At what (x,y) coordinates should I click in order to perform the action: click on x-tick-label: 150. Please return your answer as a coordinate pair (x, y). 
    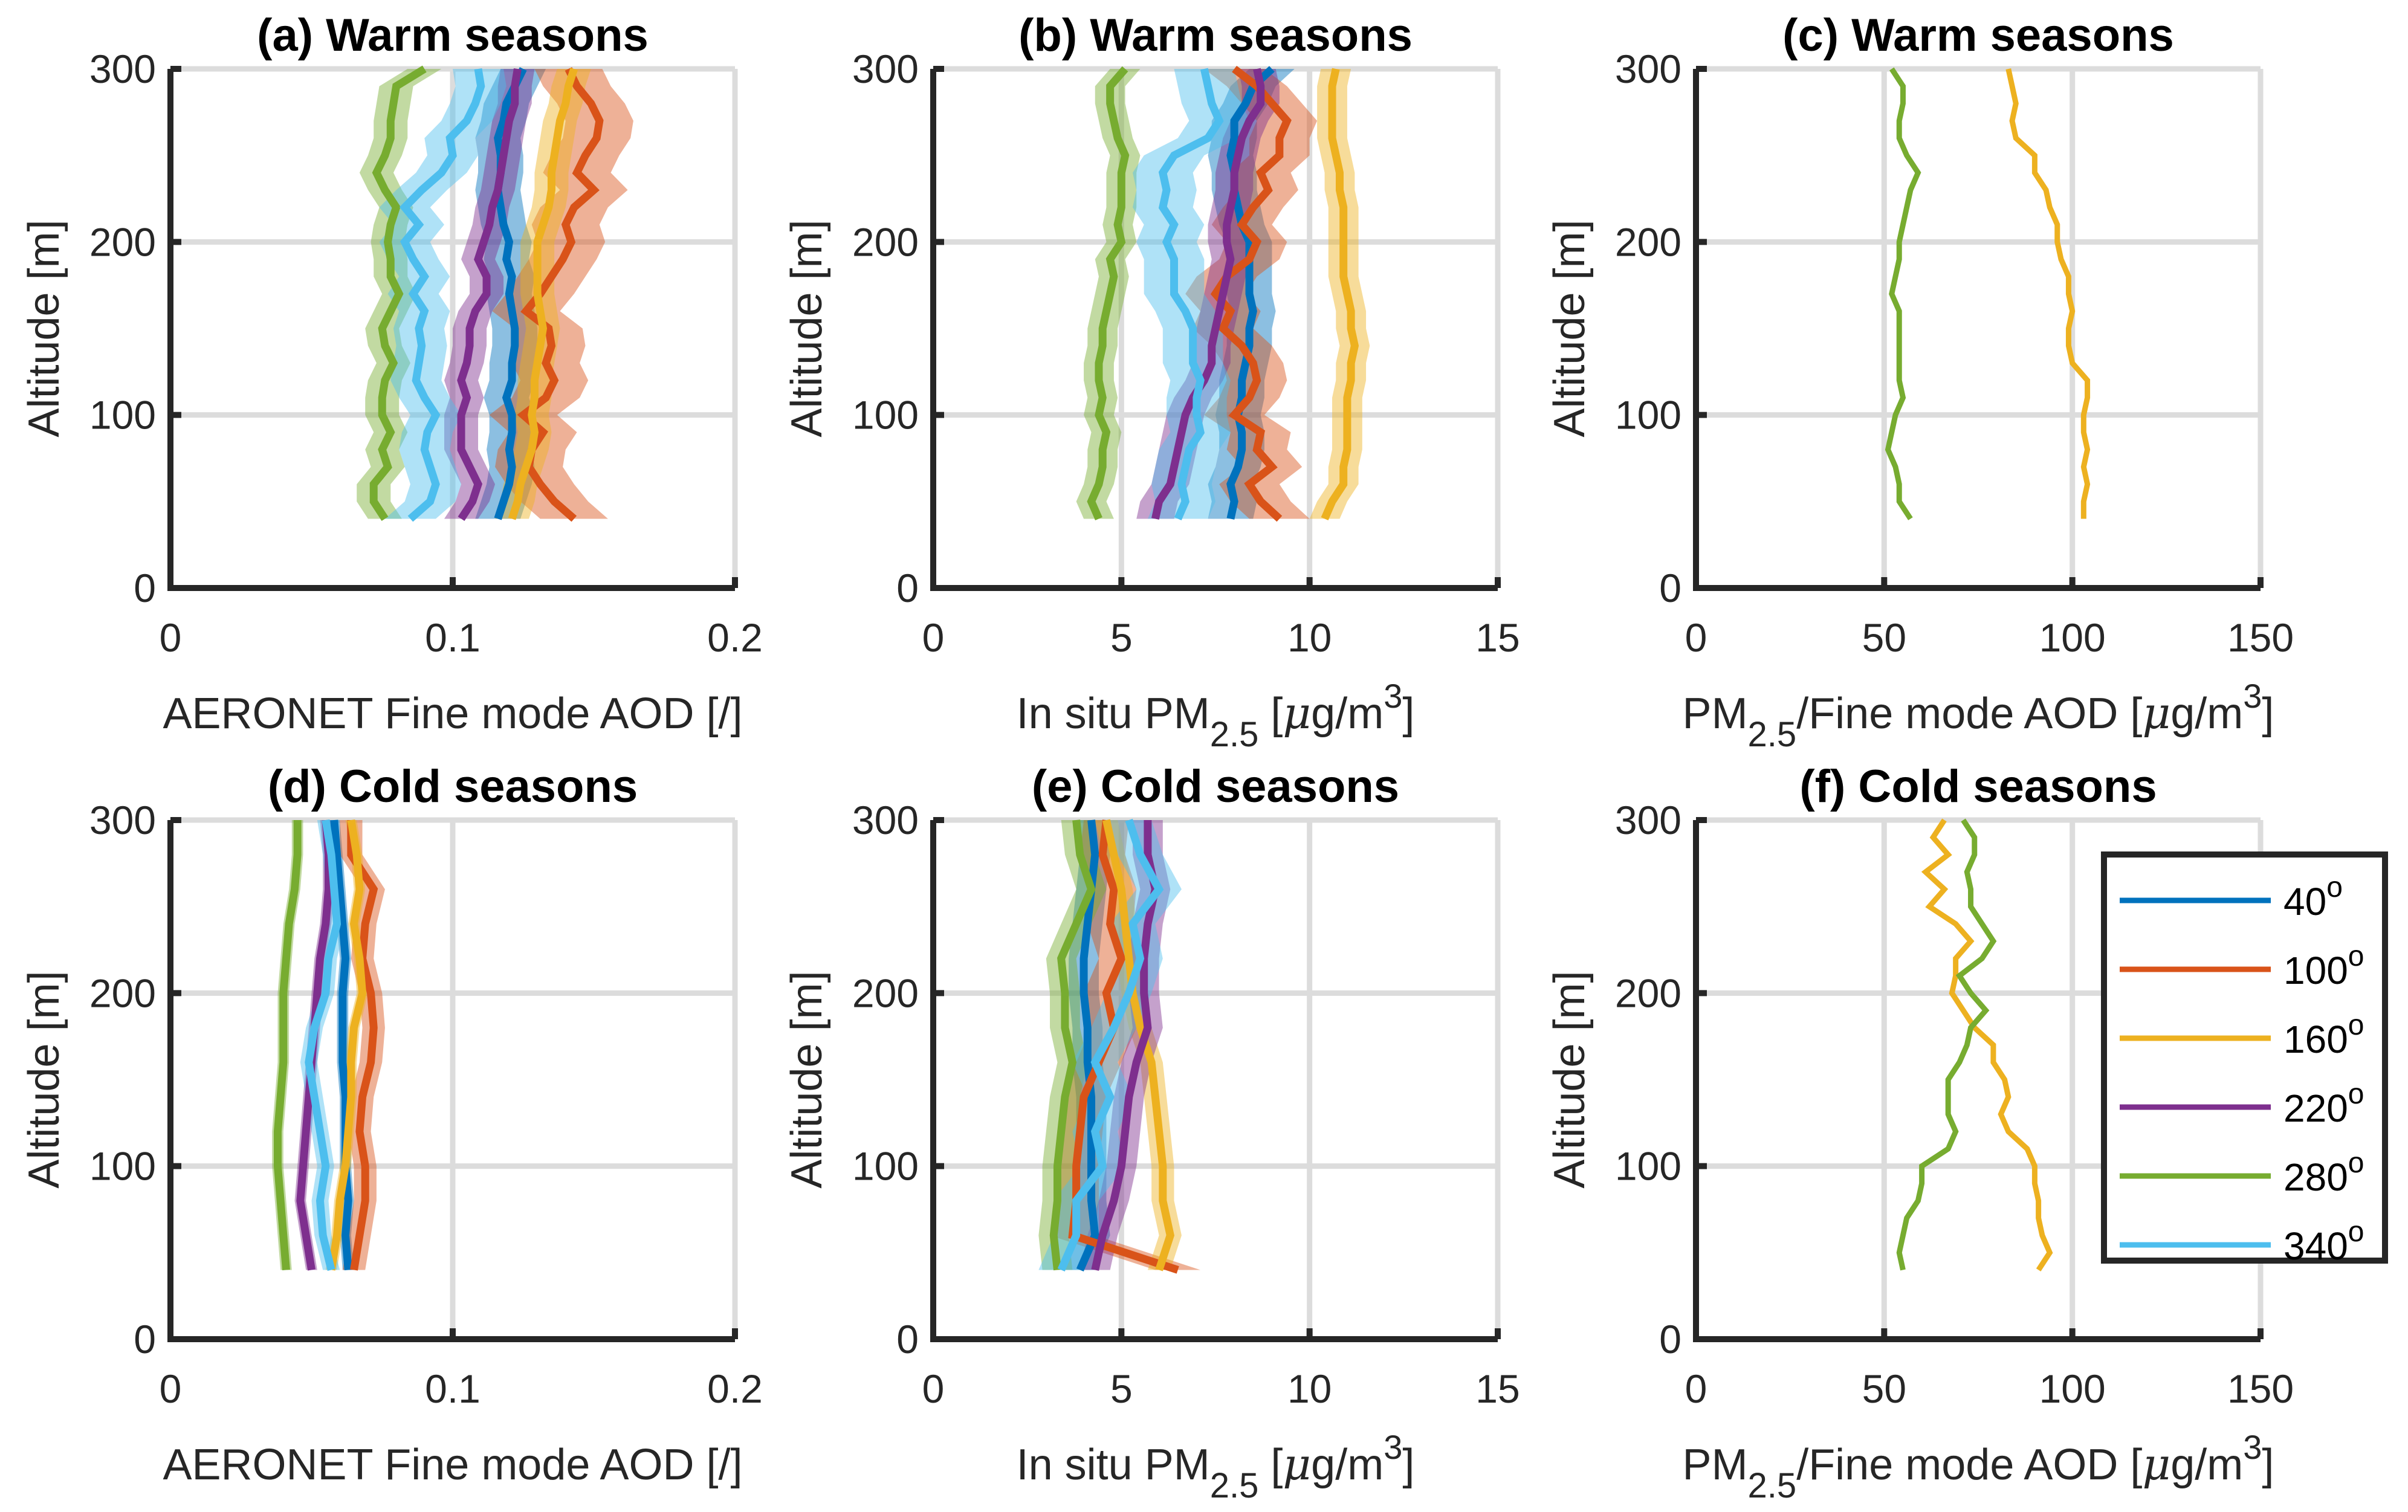
    Looking at the image, I should click on (2260, 1388).